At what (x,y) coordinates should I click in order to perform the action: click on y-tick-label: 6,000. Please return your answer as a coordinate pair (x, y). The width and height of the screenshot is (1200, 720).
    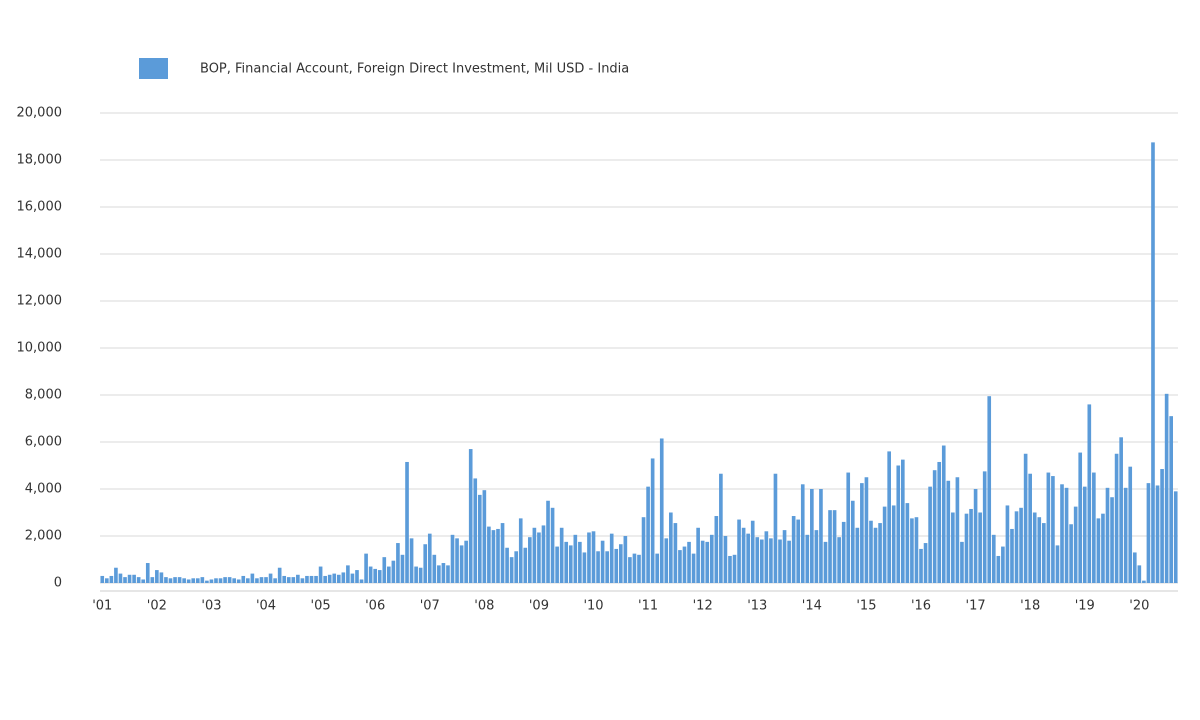
    Looking at the image, I should click on (43, 442).